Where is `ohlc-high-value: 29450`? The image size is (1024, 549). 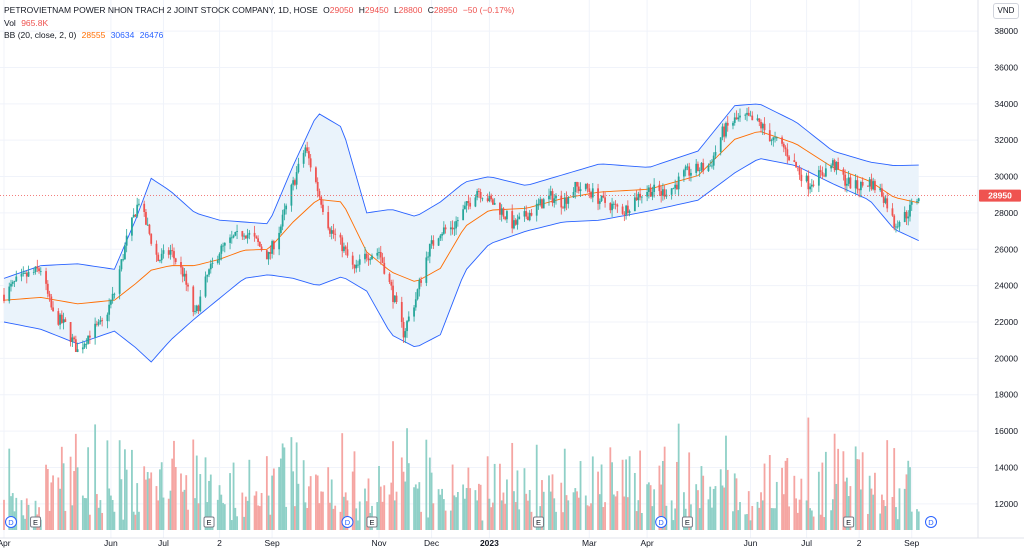
ohlc-high-value: 29450 is located at coordinates (376, 10).